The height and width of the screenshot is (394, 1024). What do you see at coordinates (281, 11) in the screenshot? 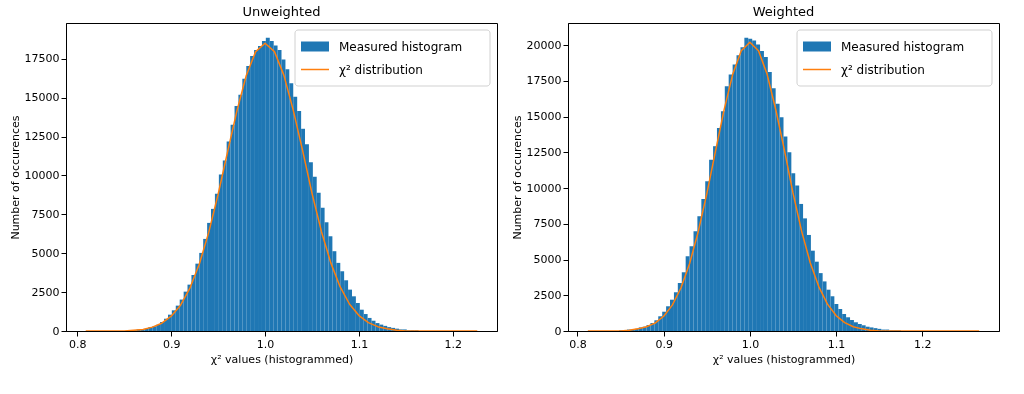
I see `chart-title: Unweighted` at bounding box center [281, 11].